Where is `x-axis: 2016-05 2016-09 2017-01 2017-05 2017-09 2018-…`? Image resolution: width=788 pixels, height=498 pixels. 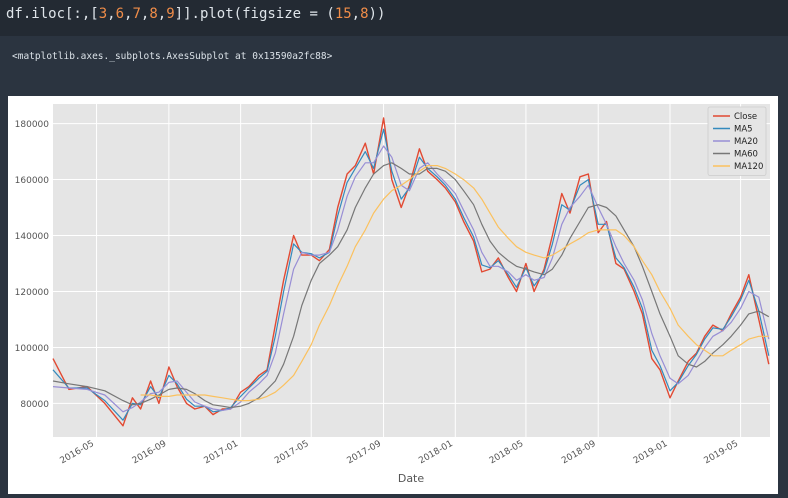
x-axis: 2016-05 2016-09 2017-01 2017-05 2017-09 2018-… is located at coordinates (399, 453).